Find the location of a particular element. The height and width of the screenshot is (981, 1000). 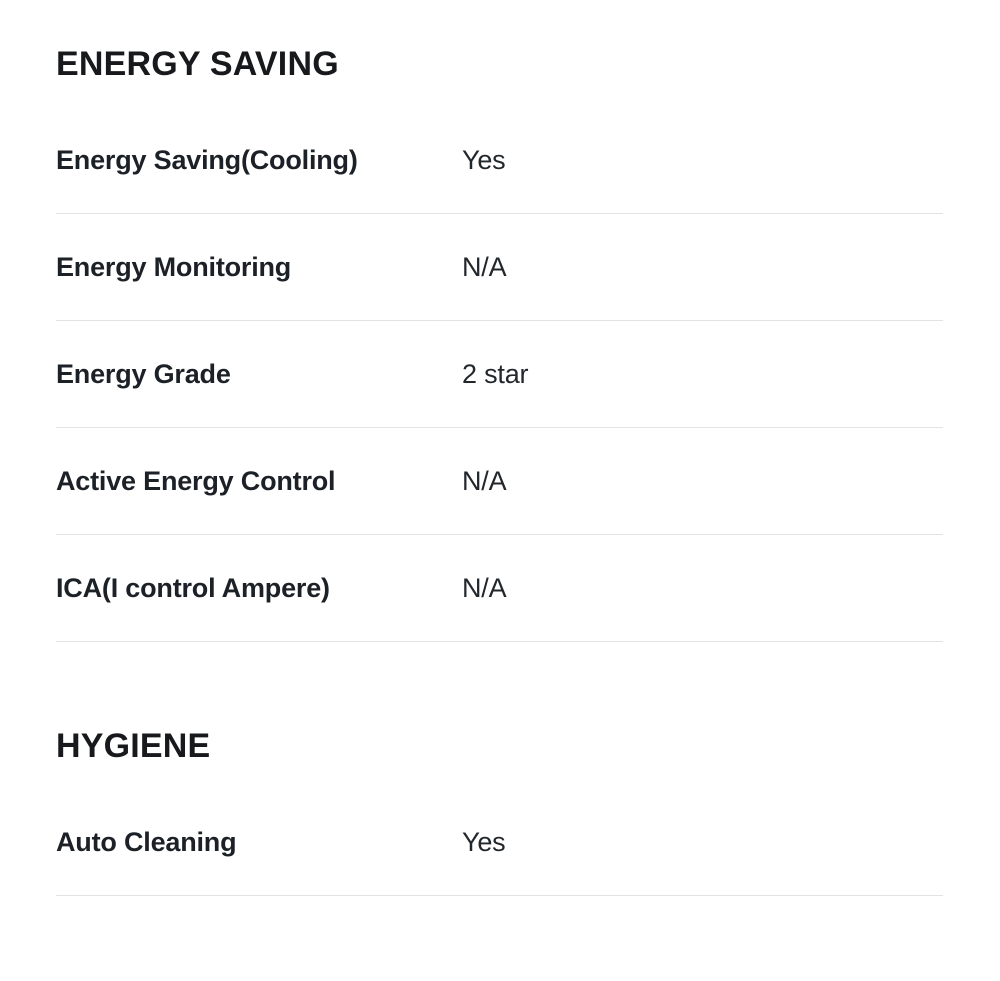

spec-row: Energy Grade 2 star is located at coordinates (499, 374).